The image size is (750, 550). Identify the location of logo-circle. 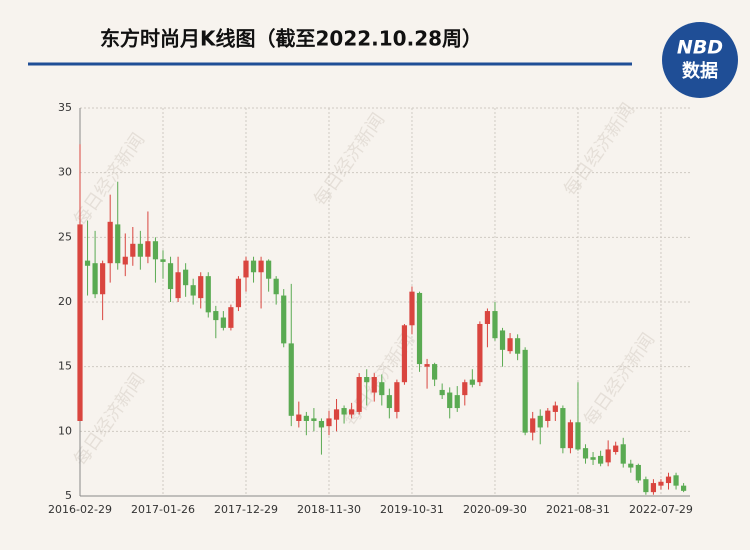
(700, 60).